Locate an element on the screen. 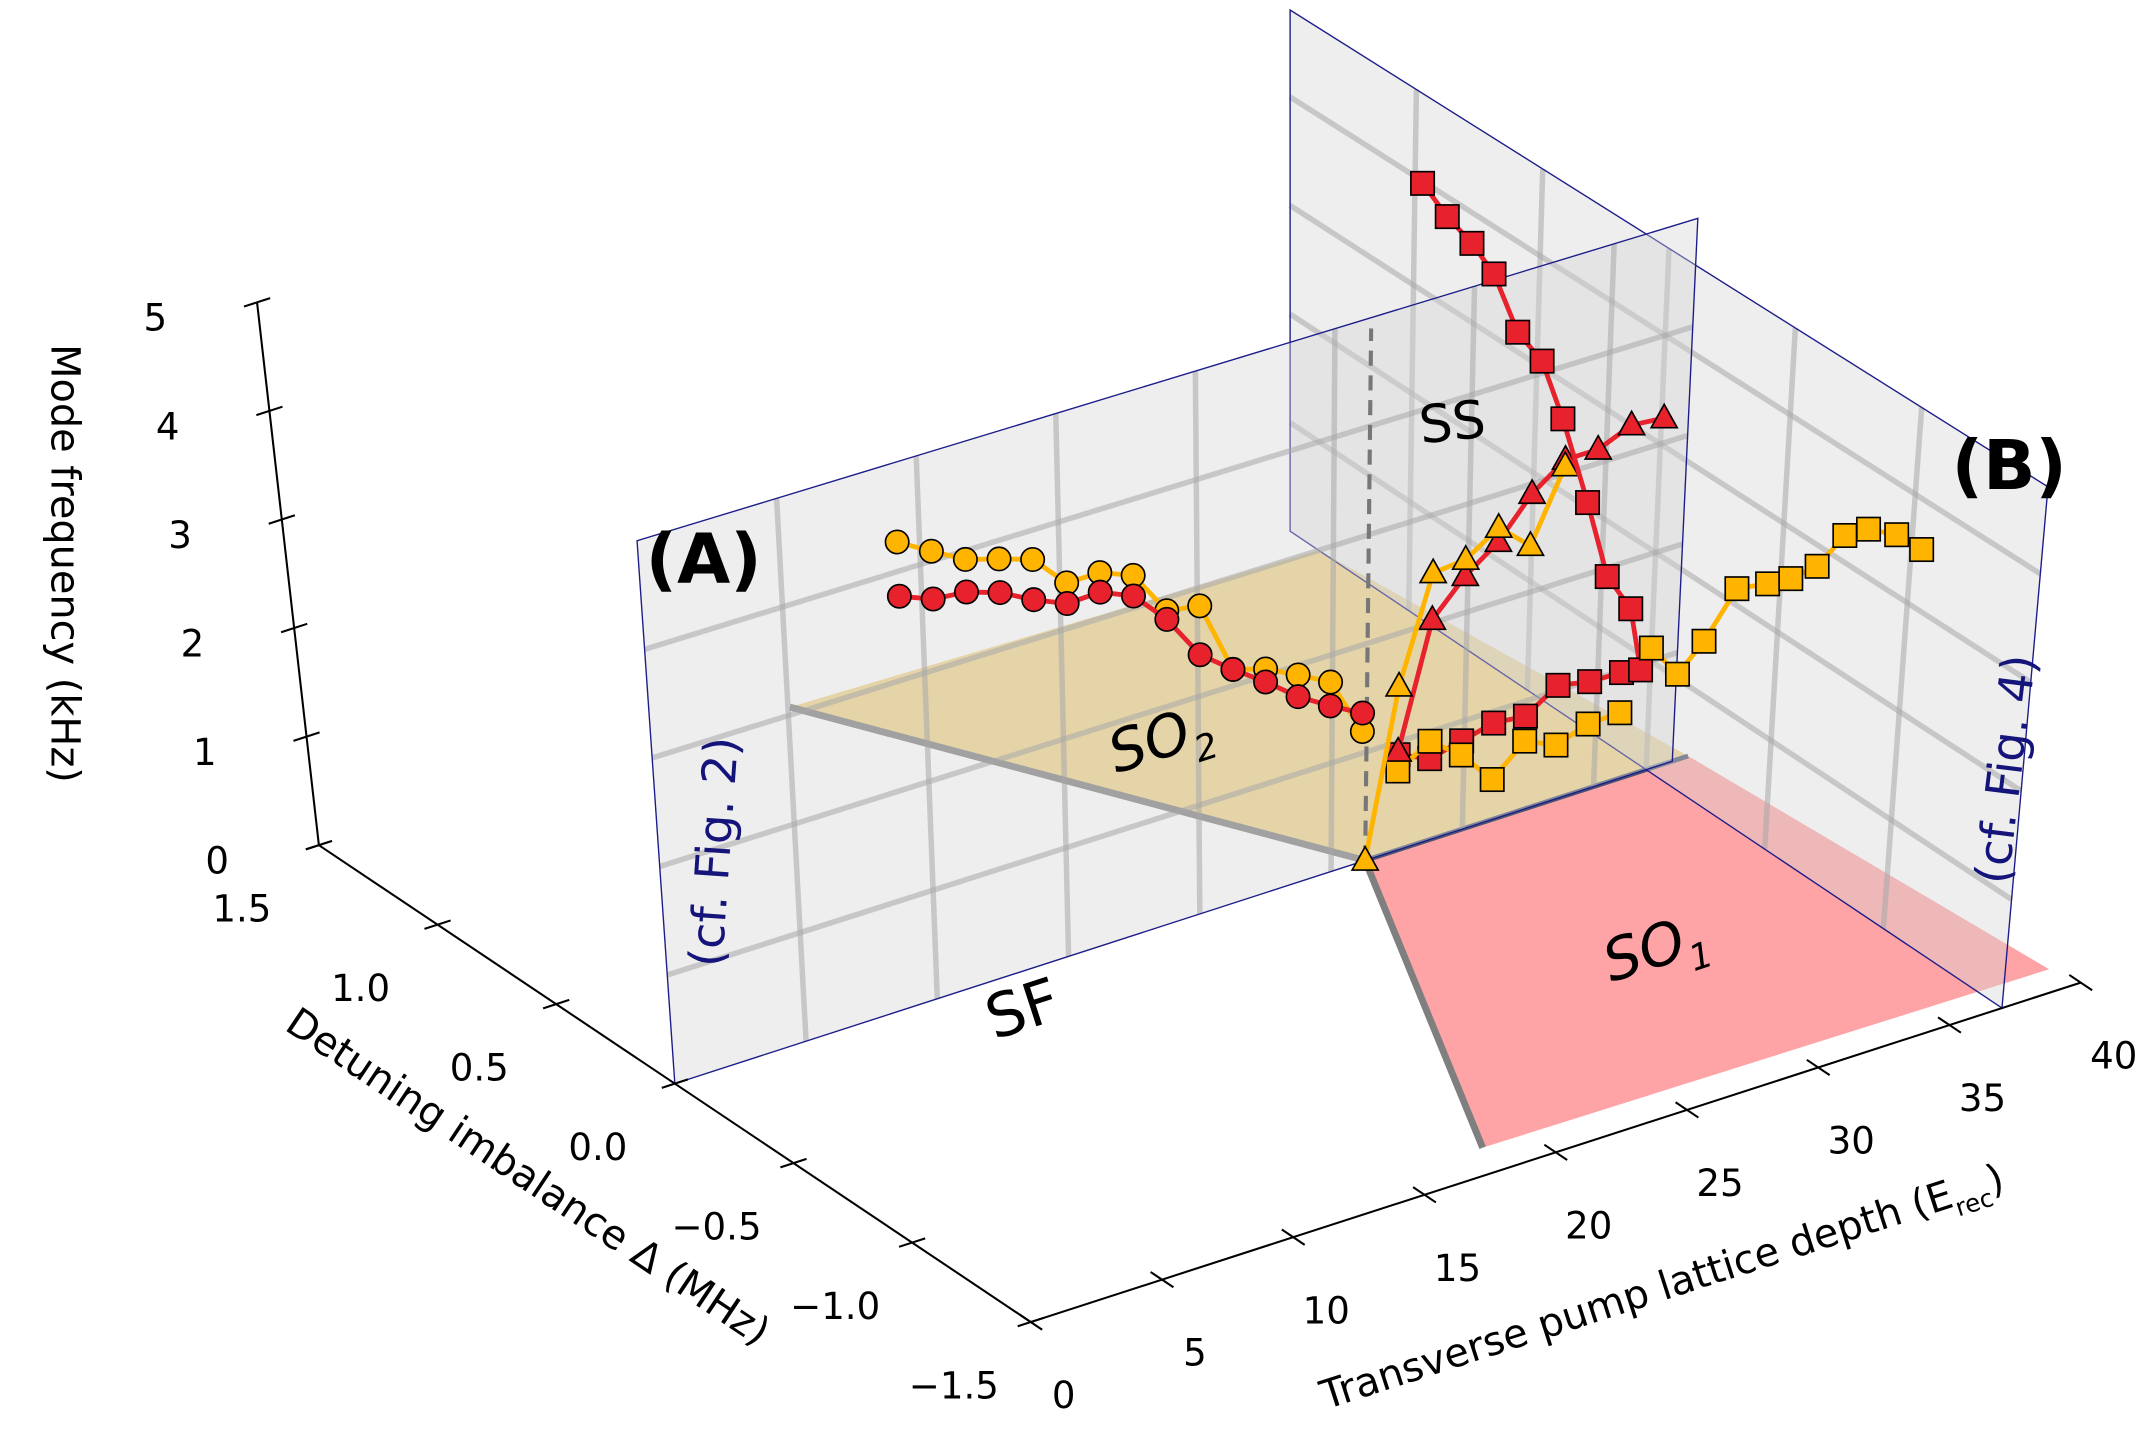 The image size is (2144, 1432). z-axis is located at coordinates (288, 574).